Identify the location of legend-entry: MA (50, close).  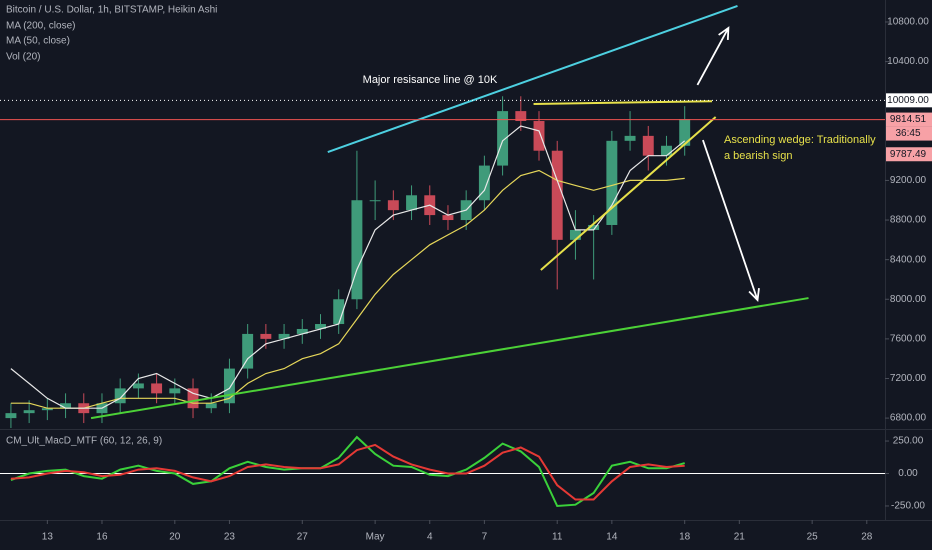
(38, 41).